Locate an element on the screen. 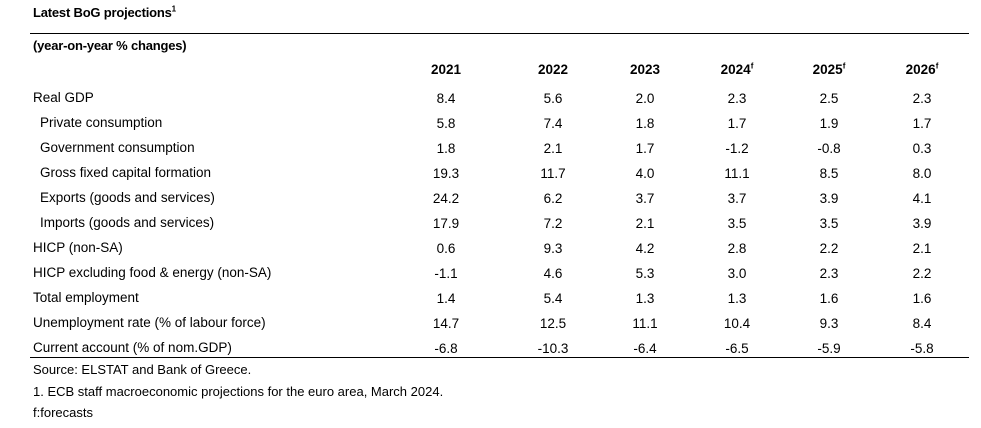 The image size is (981, 428). table-cell: 5.4 is located at coordinates (553, 298).